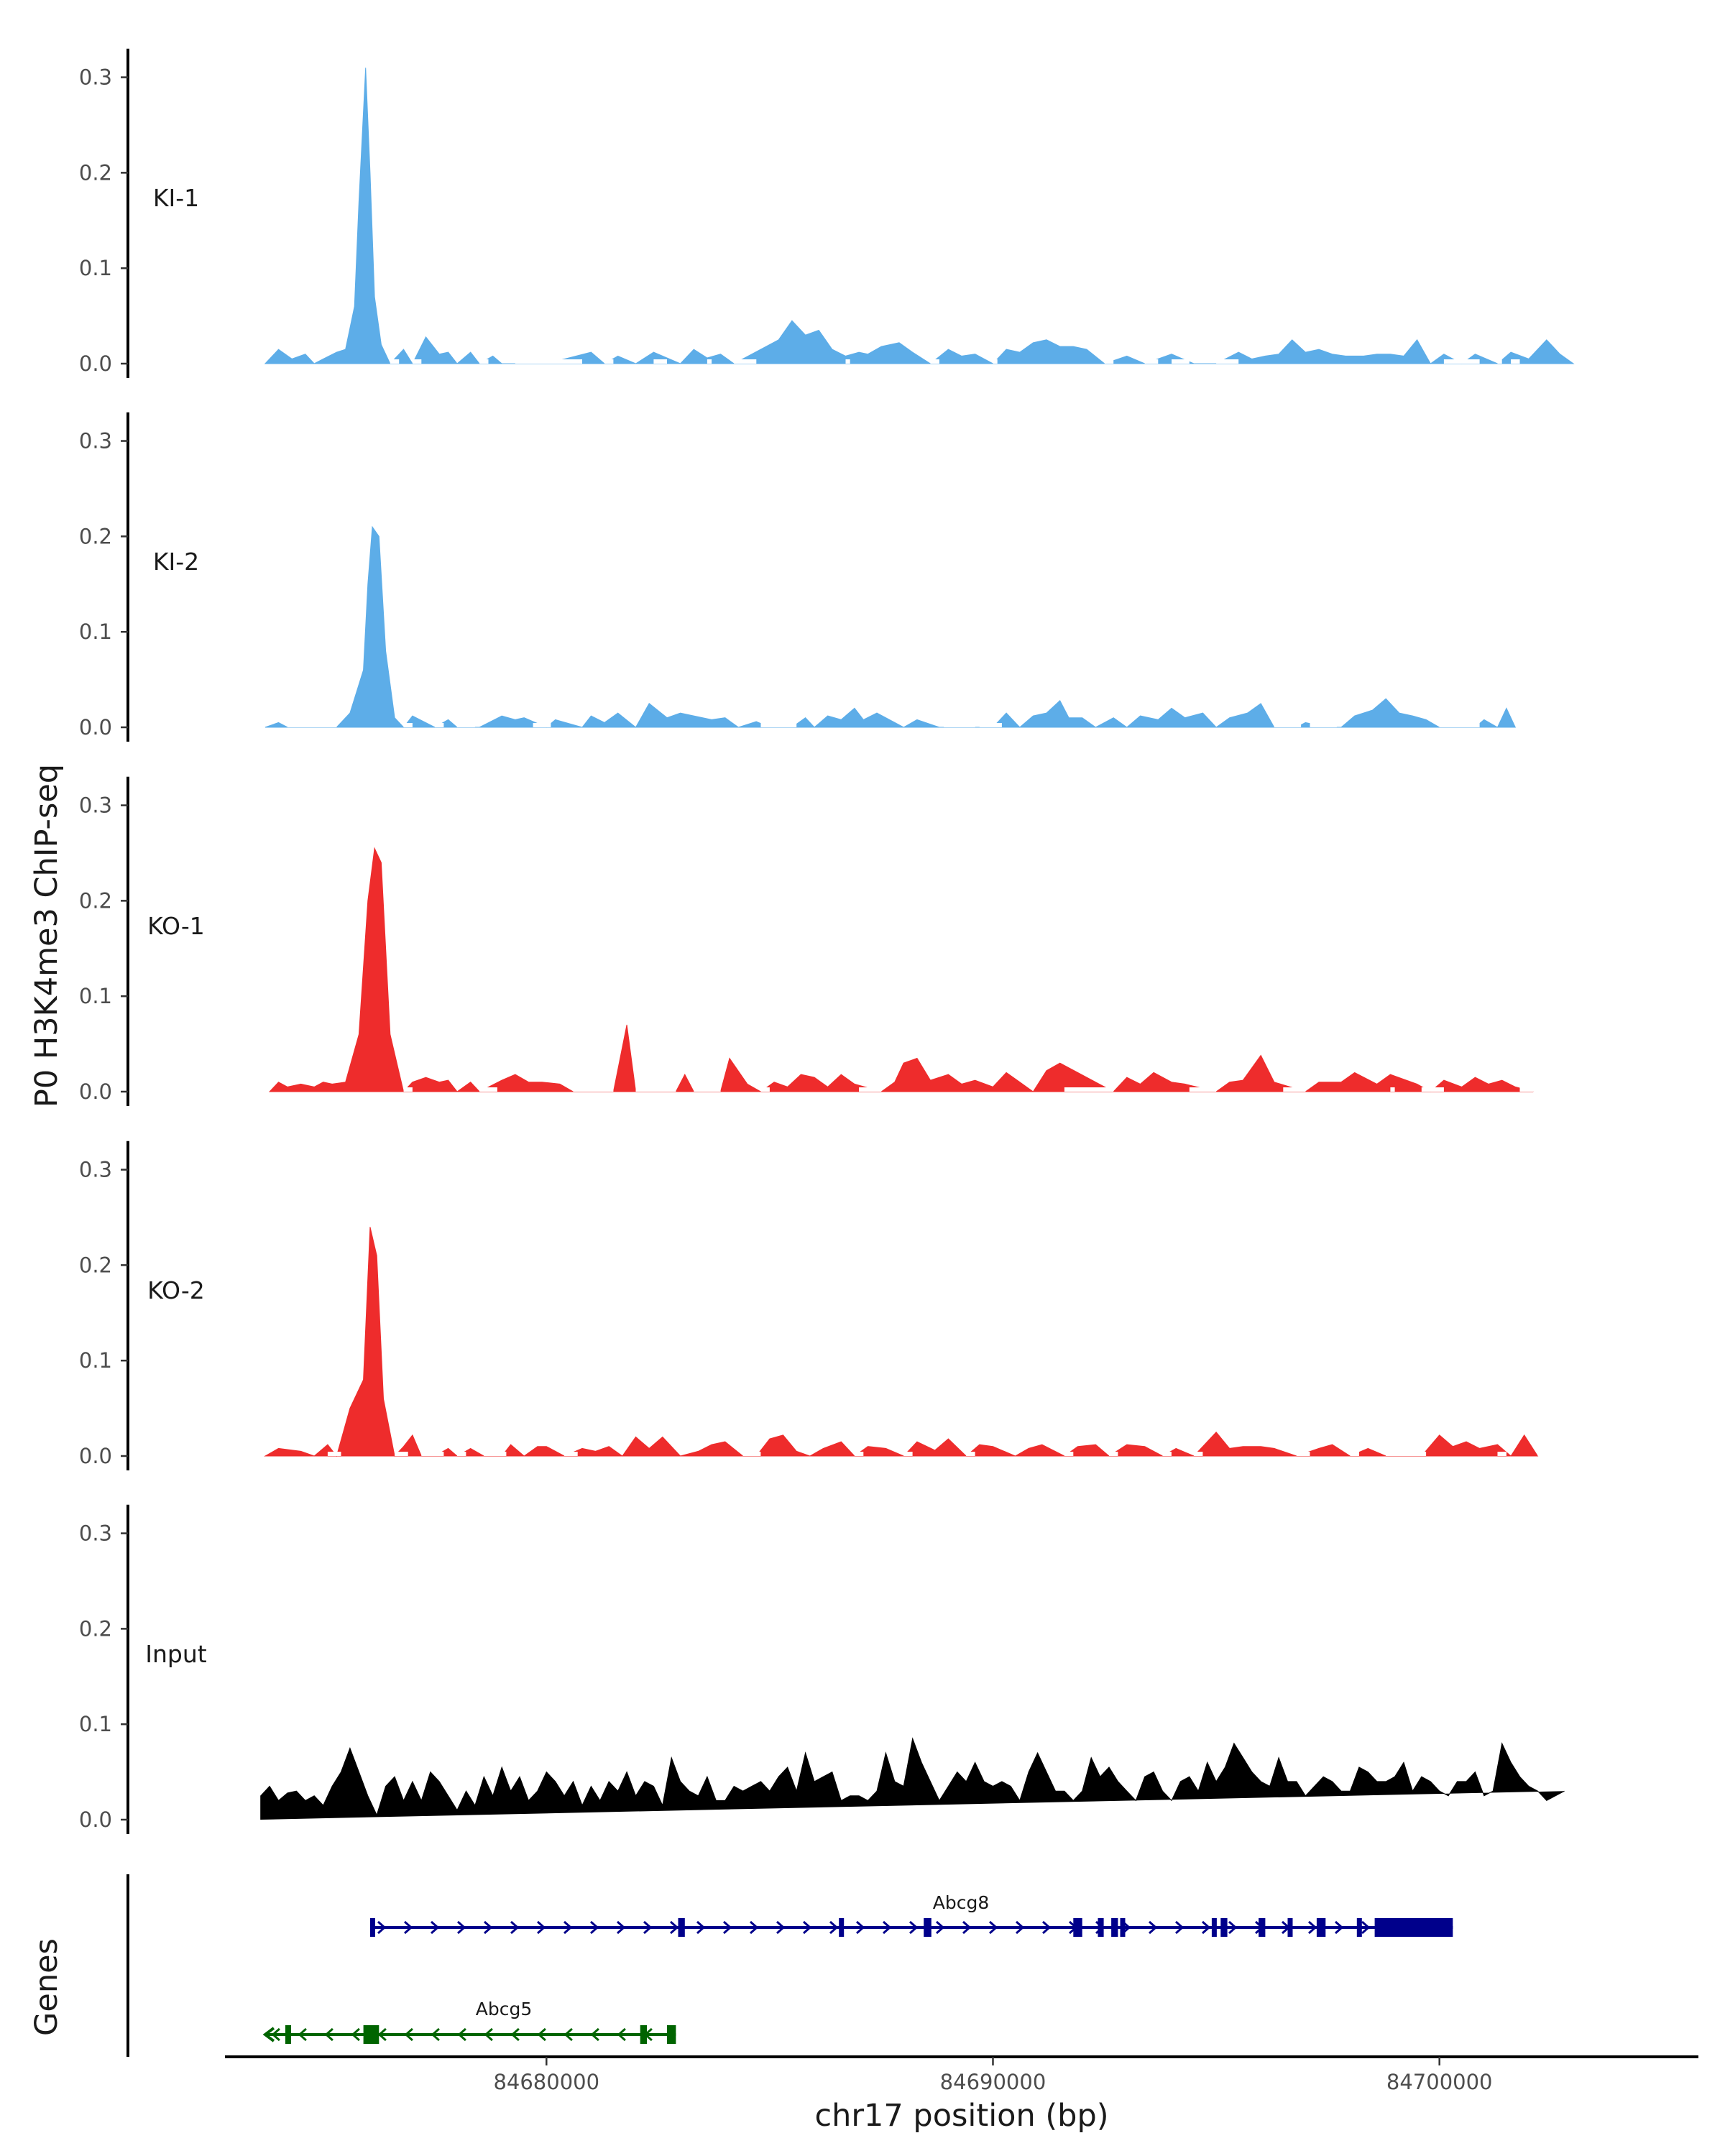 This screenshot has width=1725, height=2156. What do you see at coordinates (176, 198) in the screenshot?
I see `track-label: KI-1` at bounding box center [176, 198].